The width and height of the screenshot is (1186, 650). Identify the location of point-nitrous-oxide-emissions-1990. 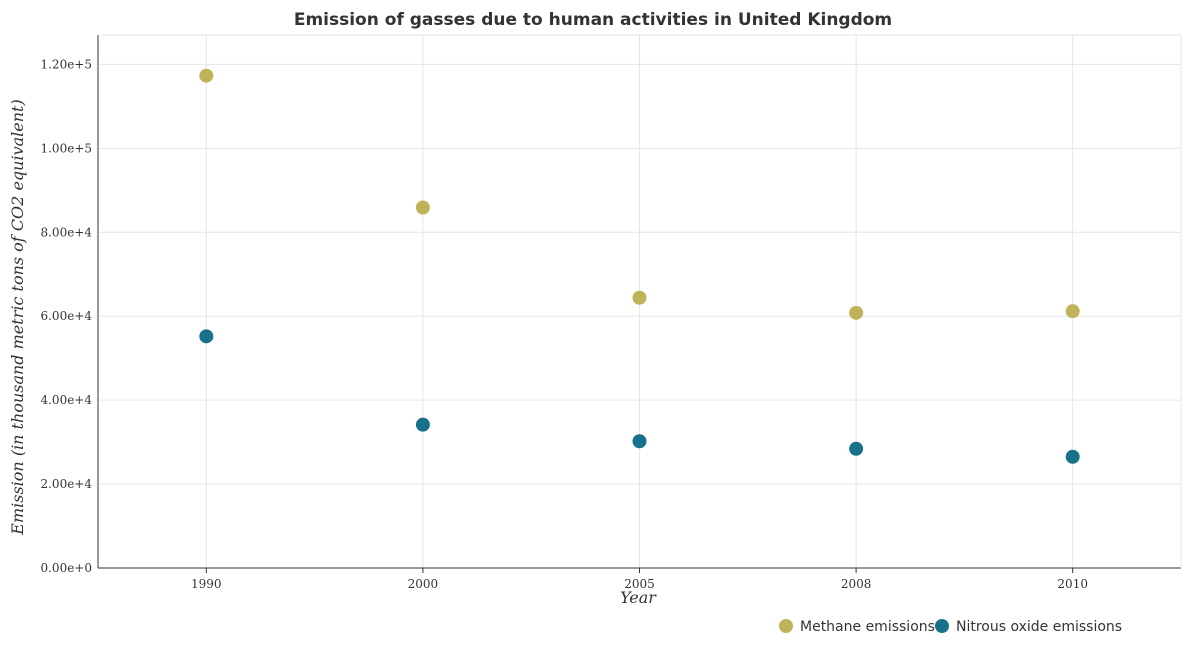
(206, 336).